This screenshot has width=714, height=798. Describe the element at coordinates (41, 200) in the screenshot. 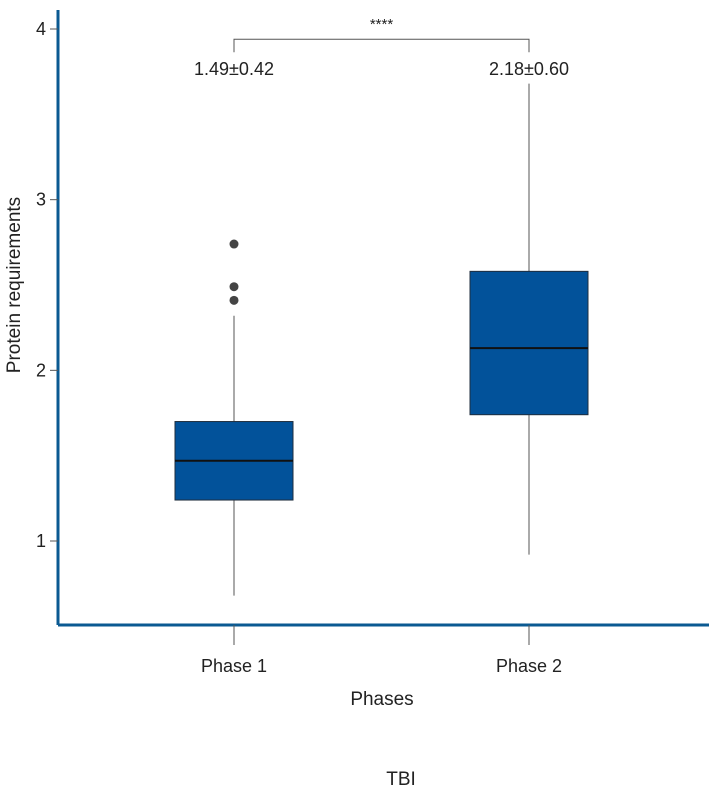

I see `y-tick-label: 3` at that location.